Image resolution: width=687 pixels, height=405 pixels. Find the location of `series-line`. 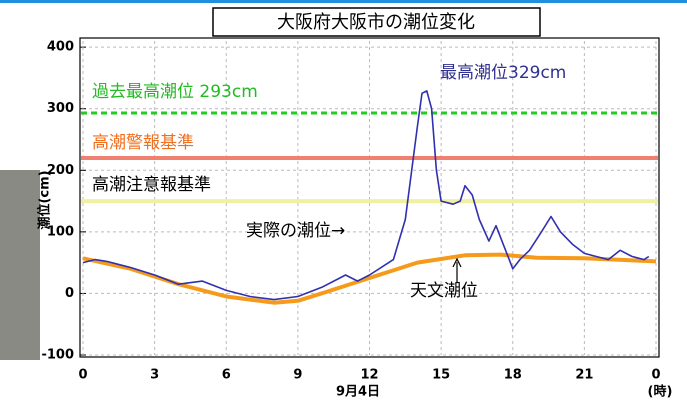

series-line is located at coordinates (369, 278).